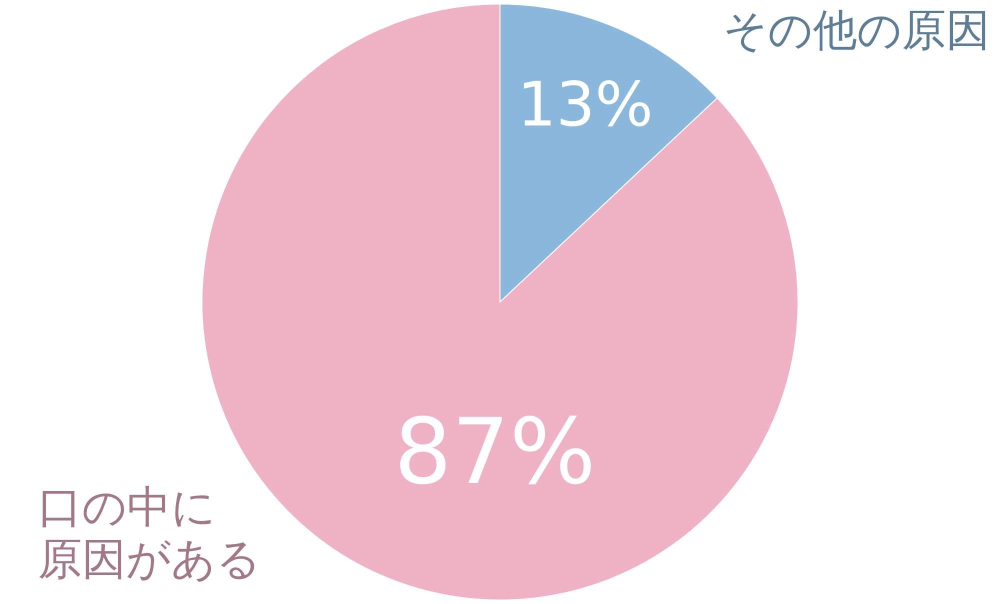 Image resolution: width=1000 pixels, height=604 pixels. I want to click on data-label: 13%, so click(585, 105).